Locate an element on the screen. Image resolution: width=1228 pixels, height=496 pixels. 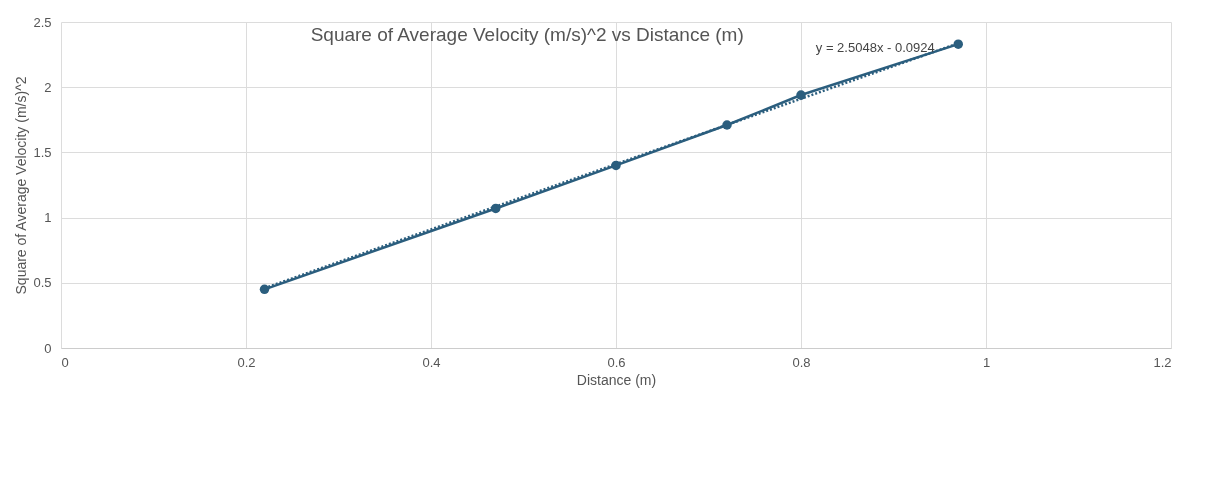
x-tick-label: 0.8 is located at coordinates (801, 362).